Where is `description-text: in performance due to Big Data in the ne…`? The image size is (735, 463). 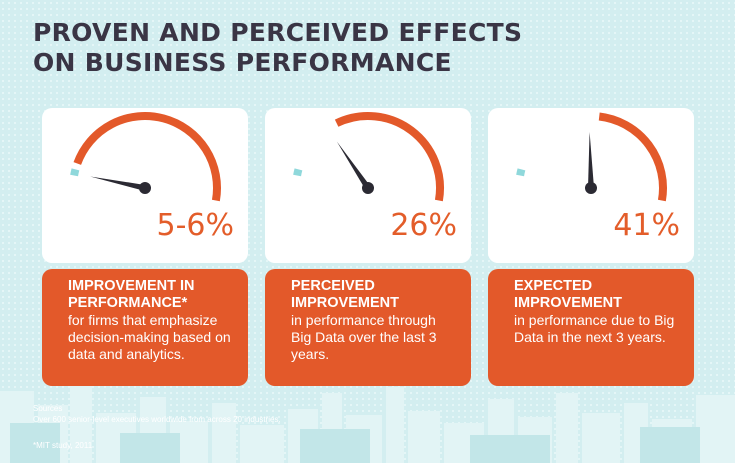 description-text: in performance due to Big Data in the ne… is located at coordinates (594, 328).